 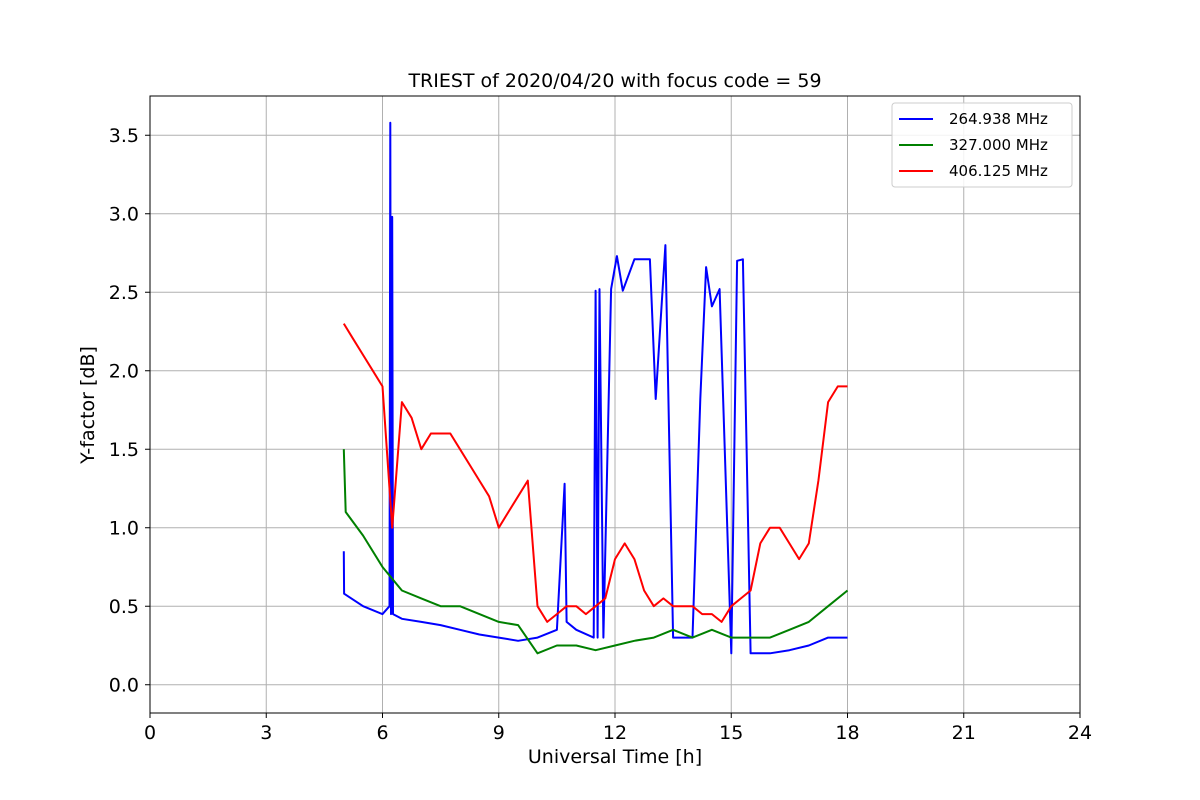 What do you see at coordinates (731, 733) in the screenshot?
I see `x-tick-label: 15` at bounding box center [731, 733].